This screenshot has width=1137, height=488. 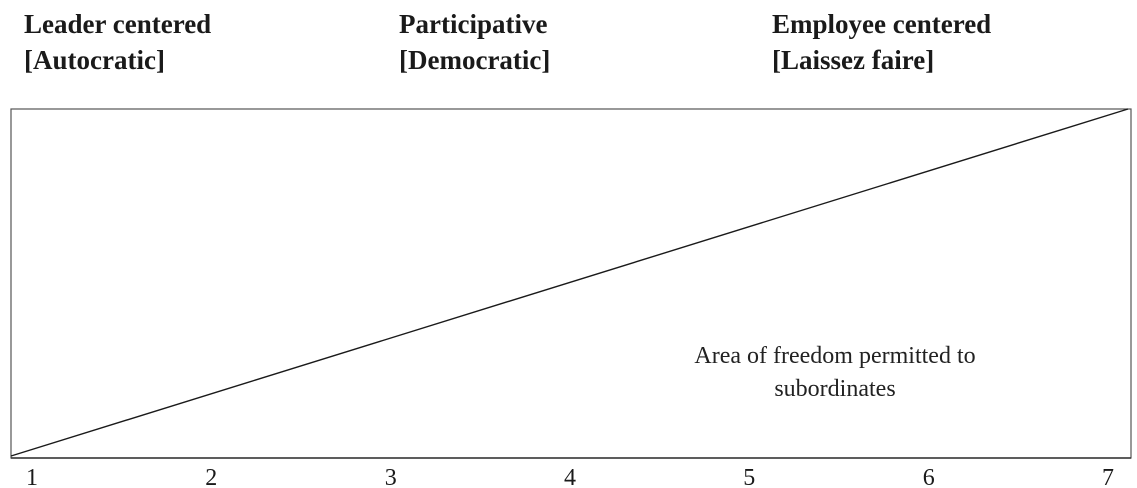 I want to click on style-label-leader-centered: Leader centered [Autocratic], so click(x=117, y=42).